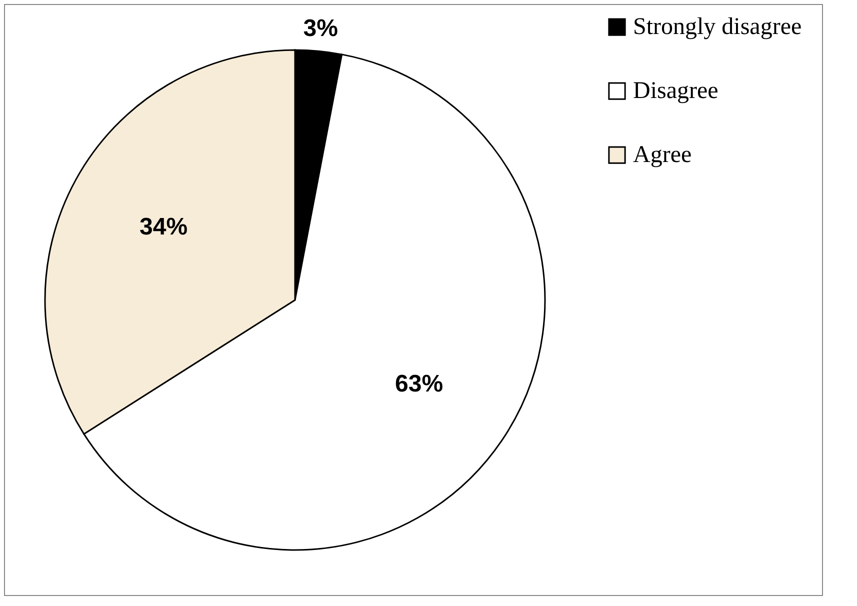 The width and height of the screenshot is (857, 606). I want to click on data-label: 34%, so click(164, 227).